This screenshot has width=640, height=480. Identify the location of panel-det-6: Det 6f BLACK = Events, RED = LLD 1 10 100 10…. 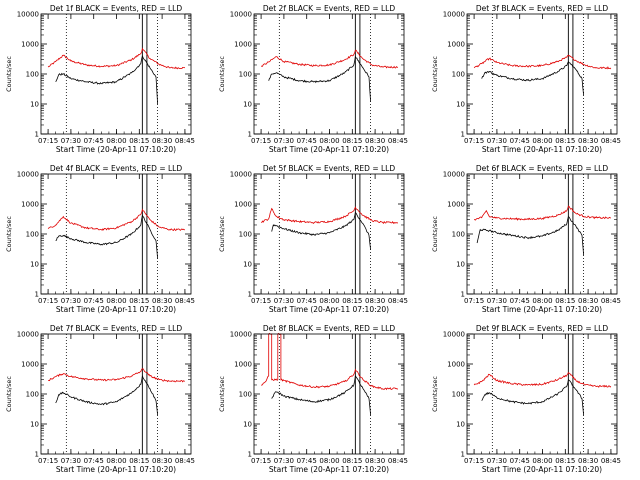
(526, 239).